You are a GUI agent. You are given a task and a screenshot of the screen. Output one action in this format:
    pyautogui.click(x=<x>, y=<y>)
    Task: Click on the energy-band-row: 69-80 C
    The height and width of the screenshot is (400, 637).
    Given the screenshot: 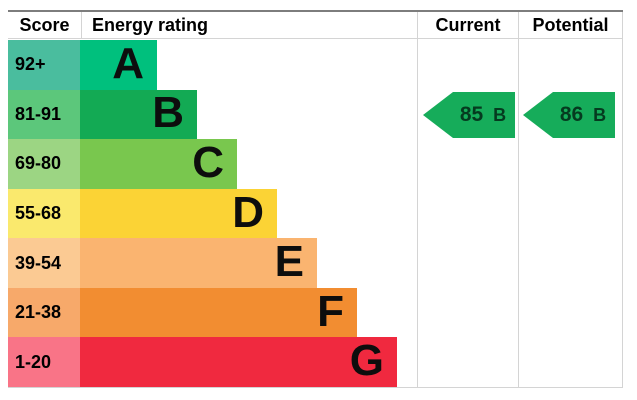 What is the action you would take?
    pyautogui.click(x=208, y=164)
    